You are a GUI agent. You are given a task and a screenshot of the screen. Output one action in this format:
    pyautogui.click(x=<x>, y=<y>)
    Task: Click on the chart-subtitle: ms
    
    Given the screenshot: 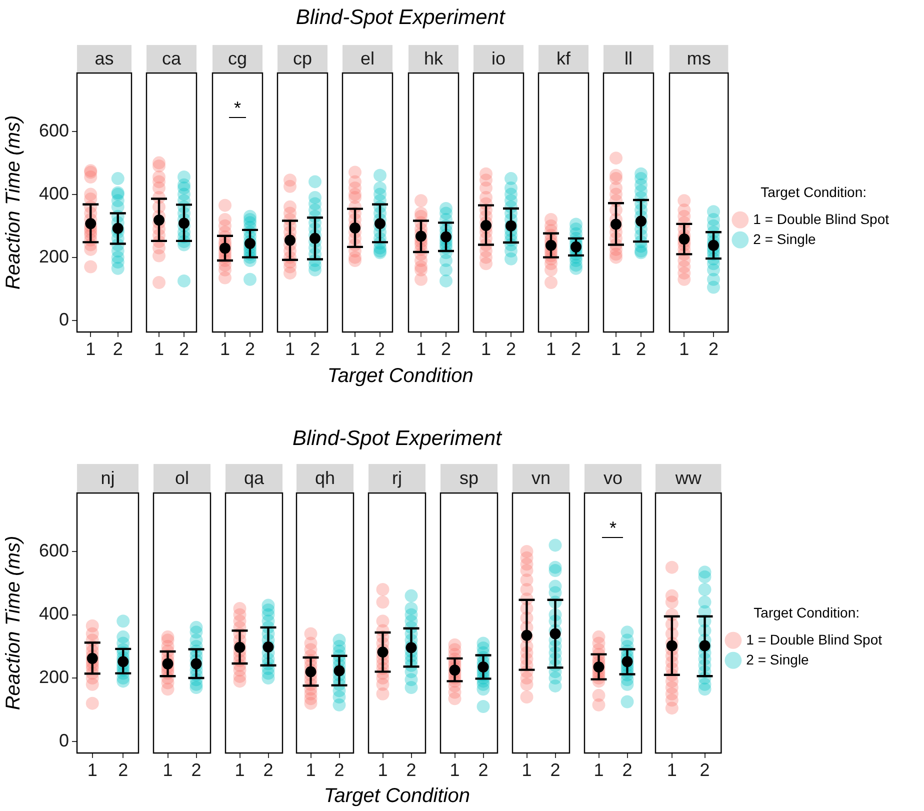 What is the action you would take?
    pyautogui.click(x=698, y=58)
    